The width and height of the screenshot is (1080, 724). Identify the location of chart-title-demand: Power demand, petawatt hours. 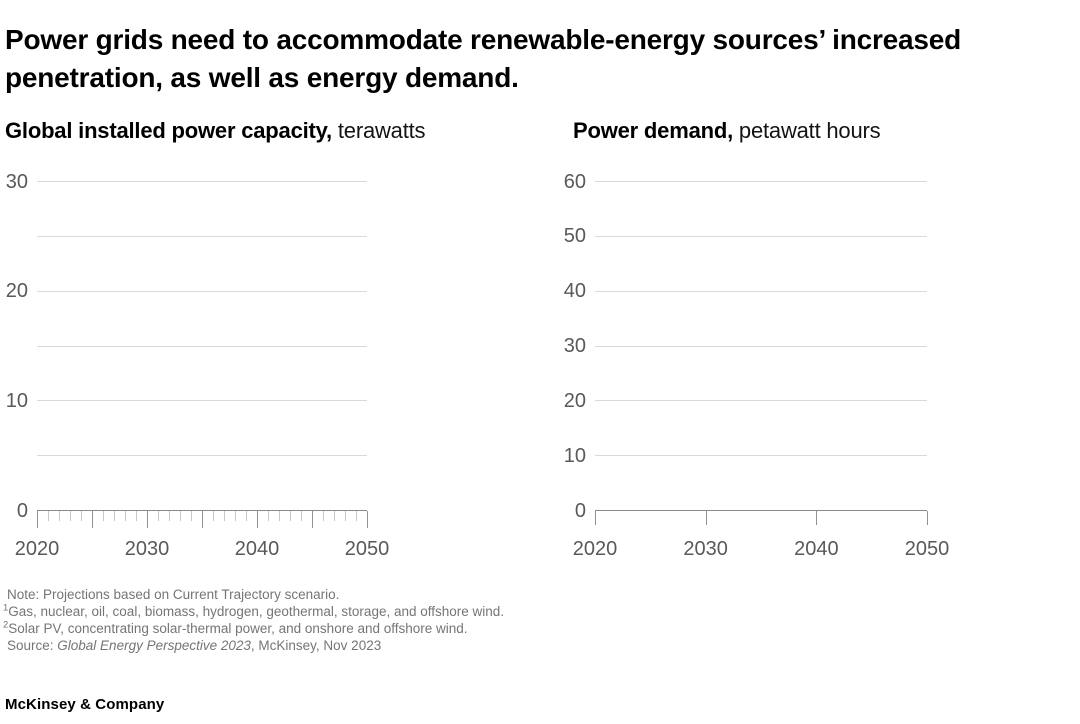
(727, 131).